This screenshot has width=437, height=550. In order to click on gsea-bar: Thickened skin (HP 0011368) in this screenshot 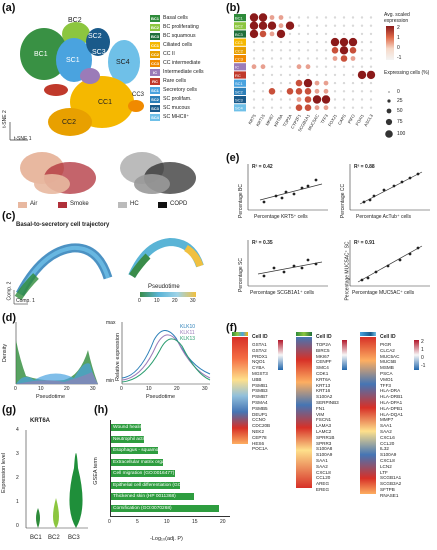, I will do `click(153, 496)`.